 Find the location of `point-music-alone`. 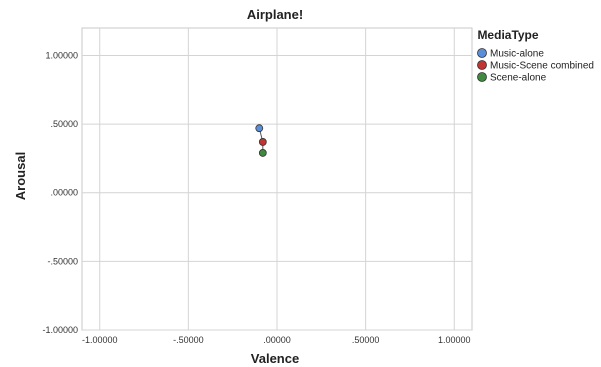

point-music-alone is located at coordinates (259, 128).